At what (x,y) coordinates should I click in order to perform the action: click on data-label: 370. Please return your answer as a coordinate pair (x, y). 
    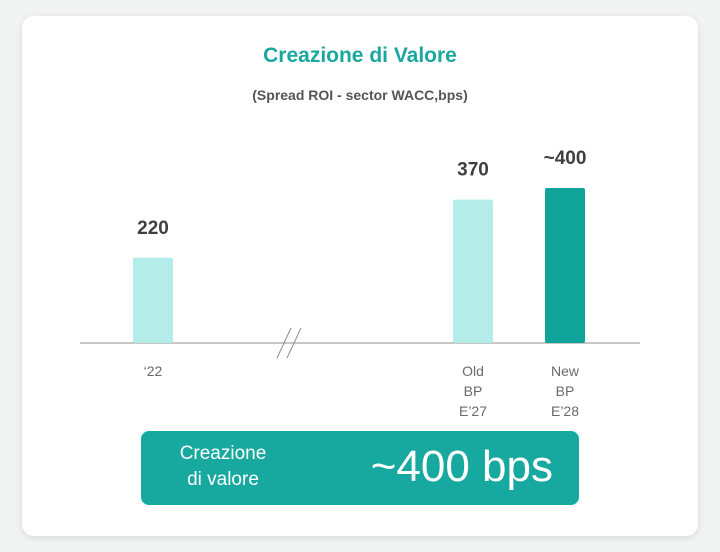
    Looking at the image, I should click on (473, 170).